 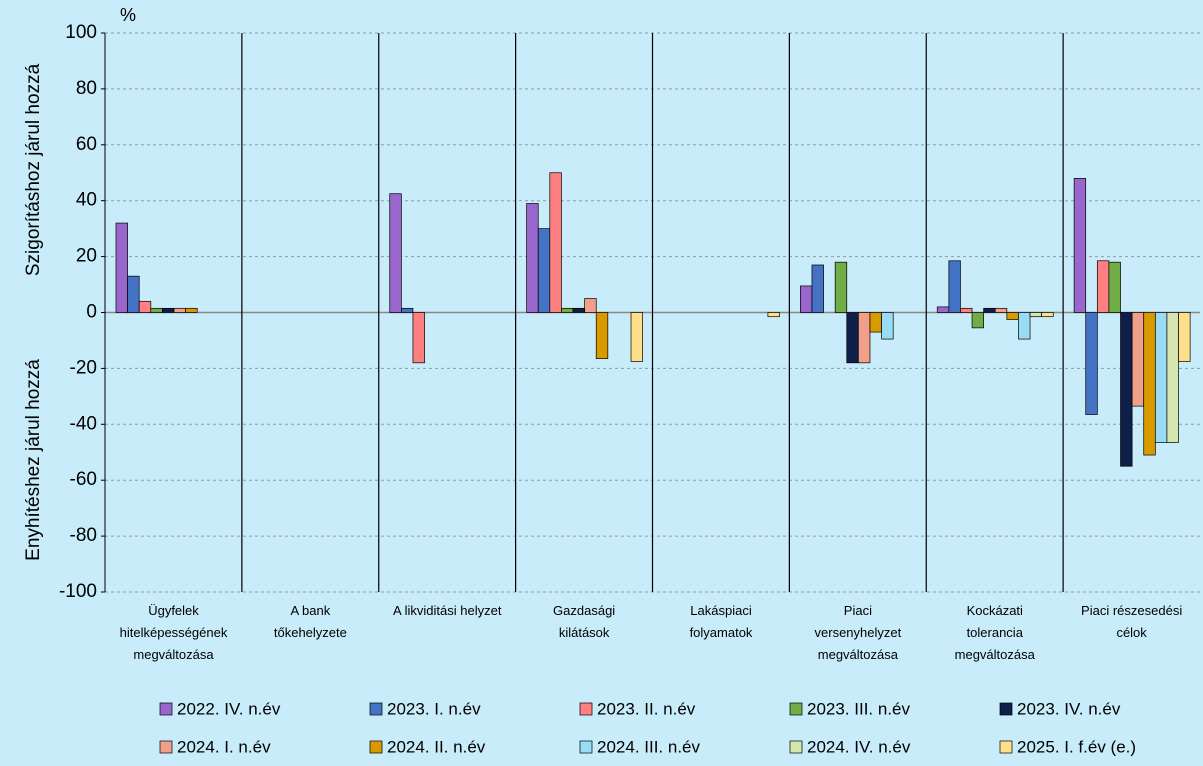 I want to click on legend-label: 2023. I. n.év, so click(x=434, y=708).